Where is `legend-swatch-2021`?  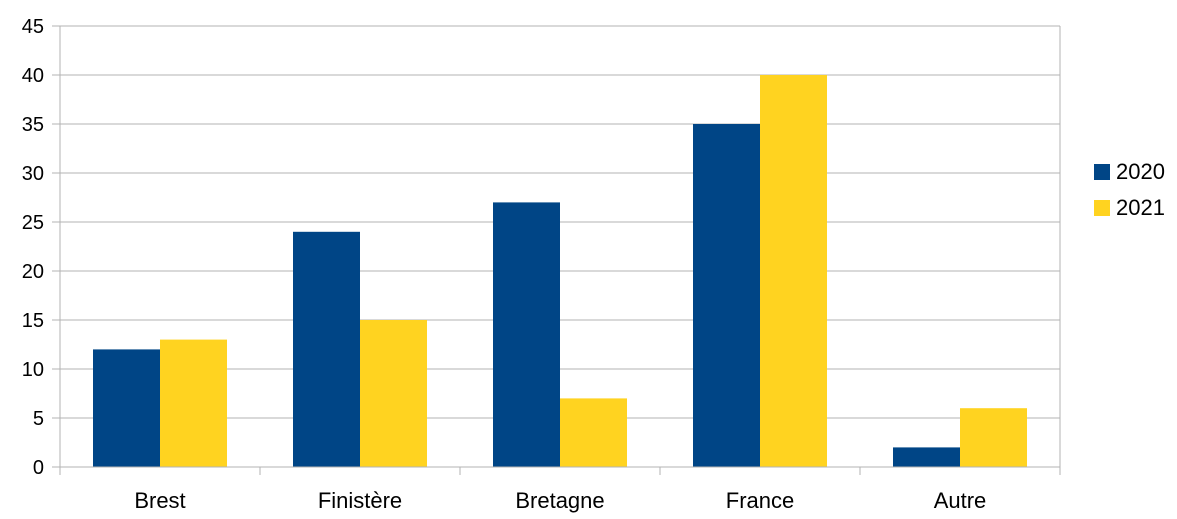 legend-swatch-2021 is located at coordinates (1102, 208).